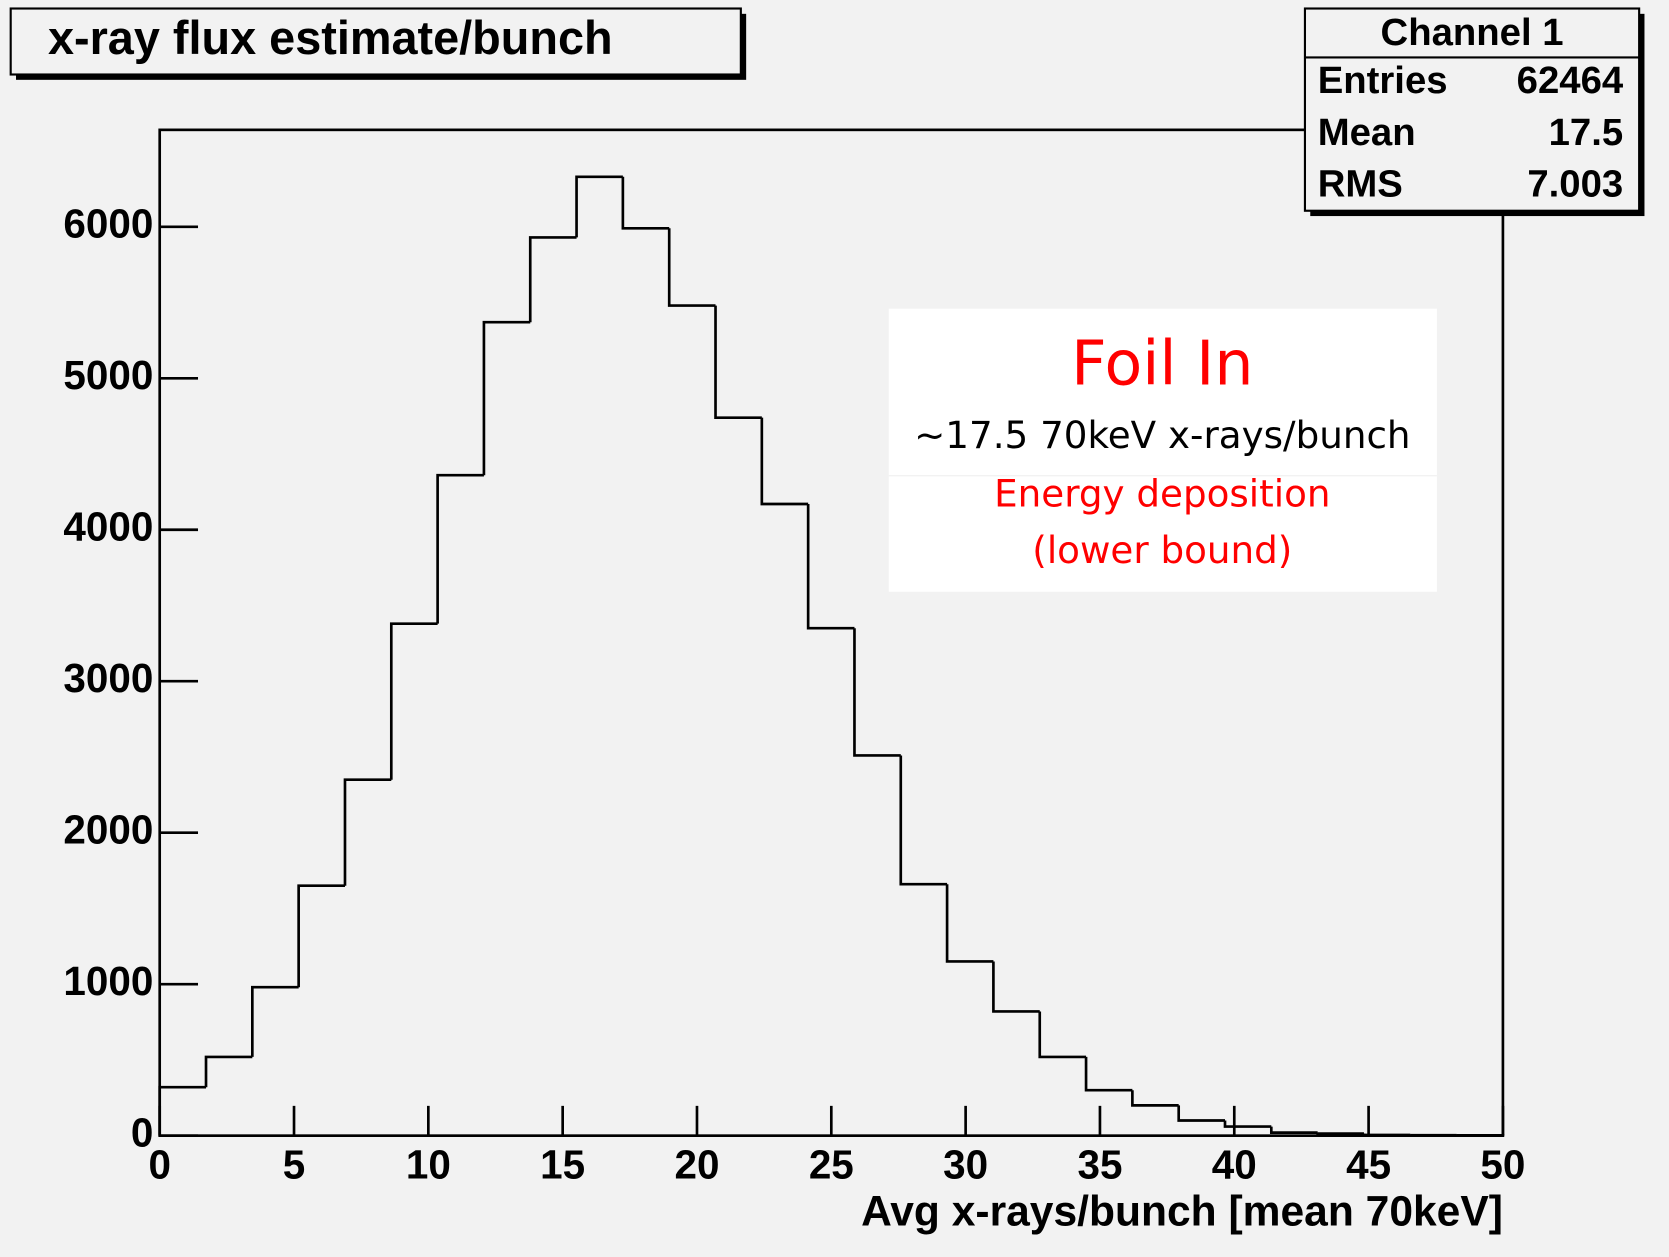 The image size is (1669, 1257). I want to click on y-tick-label: 0, so click(142, 1132).